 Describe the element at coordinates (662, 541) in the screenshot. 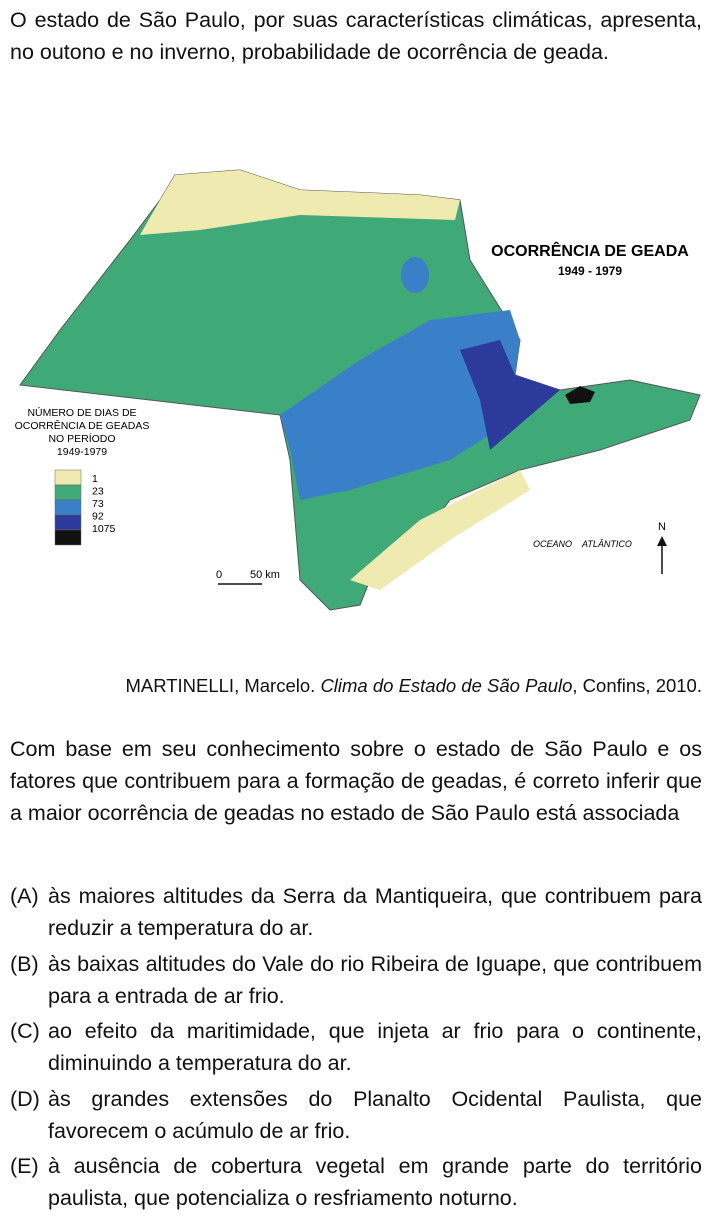

I see `north-arrow-head` at that location.